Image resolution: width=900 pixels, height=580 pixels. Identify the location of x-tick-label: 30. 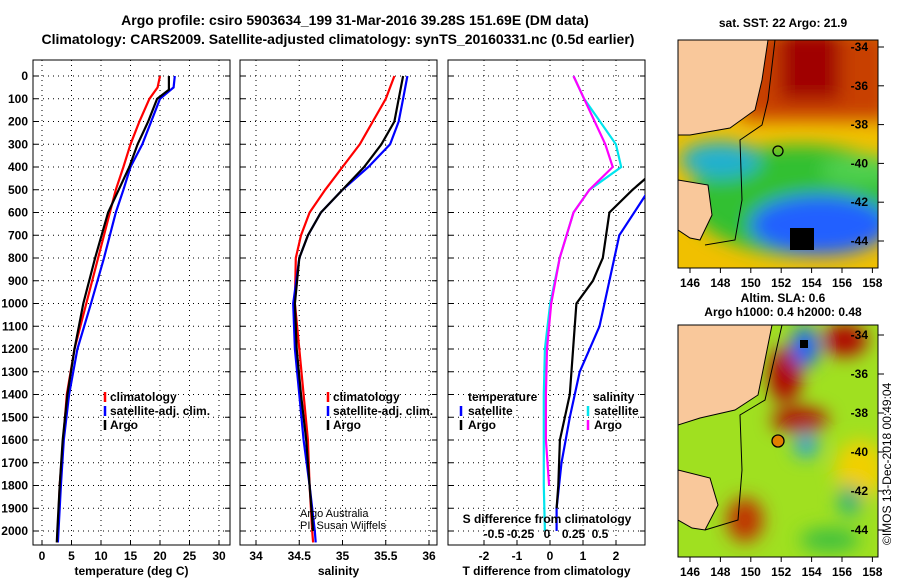
(219, 556).